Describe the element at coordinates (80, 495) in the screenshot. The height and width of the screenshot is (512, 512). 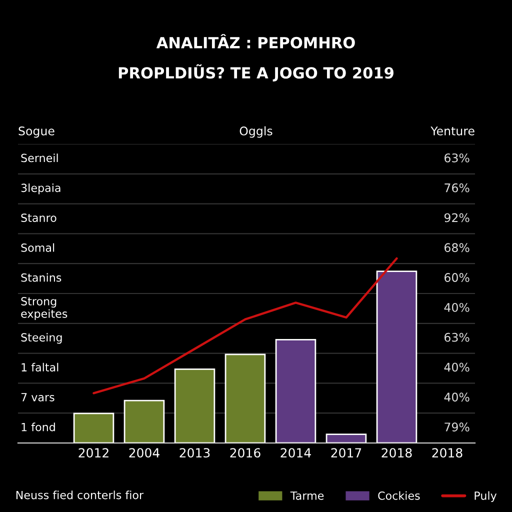
I see `text: Neuss fied conterls fior` at that location.